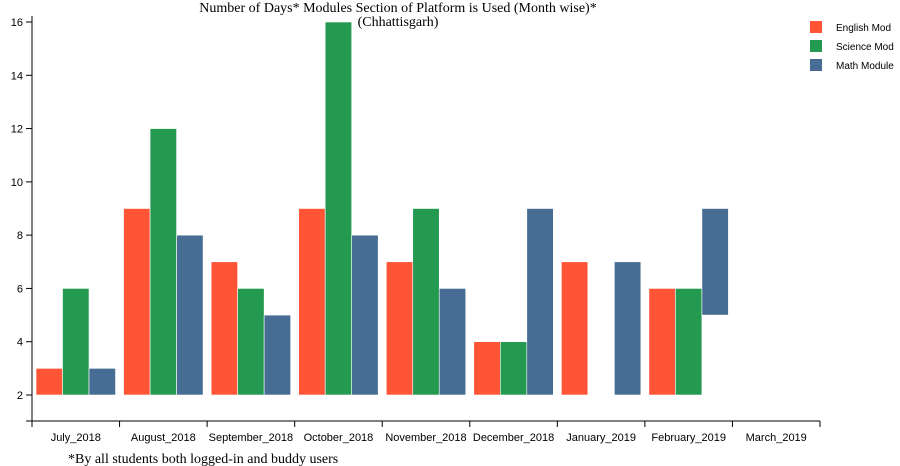  I want to click on y-tick-label: 8, so click(20, 236).